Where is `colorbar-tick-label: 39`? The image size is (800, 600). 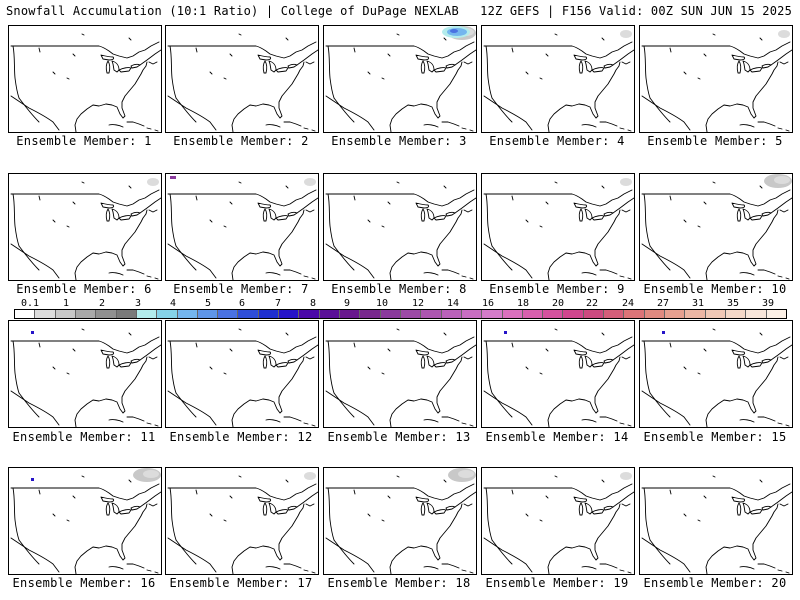
colorbar-tick-label: 39 is located at coordinates (768, 303).